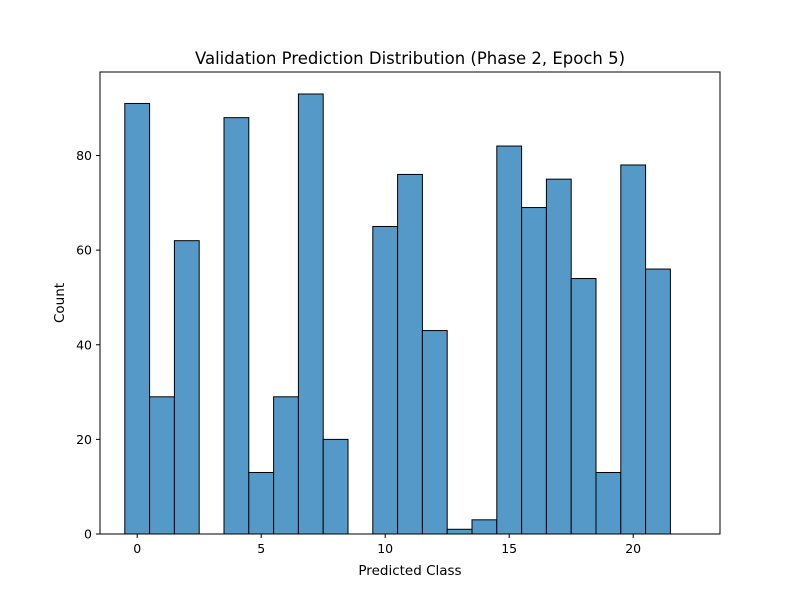  I want to click on y-tick-label: 0, so click(88, 534).